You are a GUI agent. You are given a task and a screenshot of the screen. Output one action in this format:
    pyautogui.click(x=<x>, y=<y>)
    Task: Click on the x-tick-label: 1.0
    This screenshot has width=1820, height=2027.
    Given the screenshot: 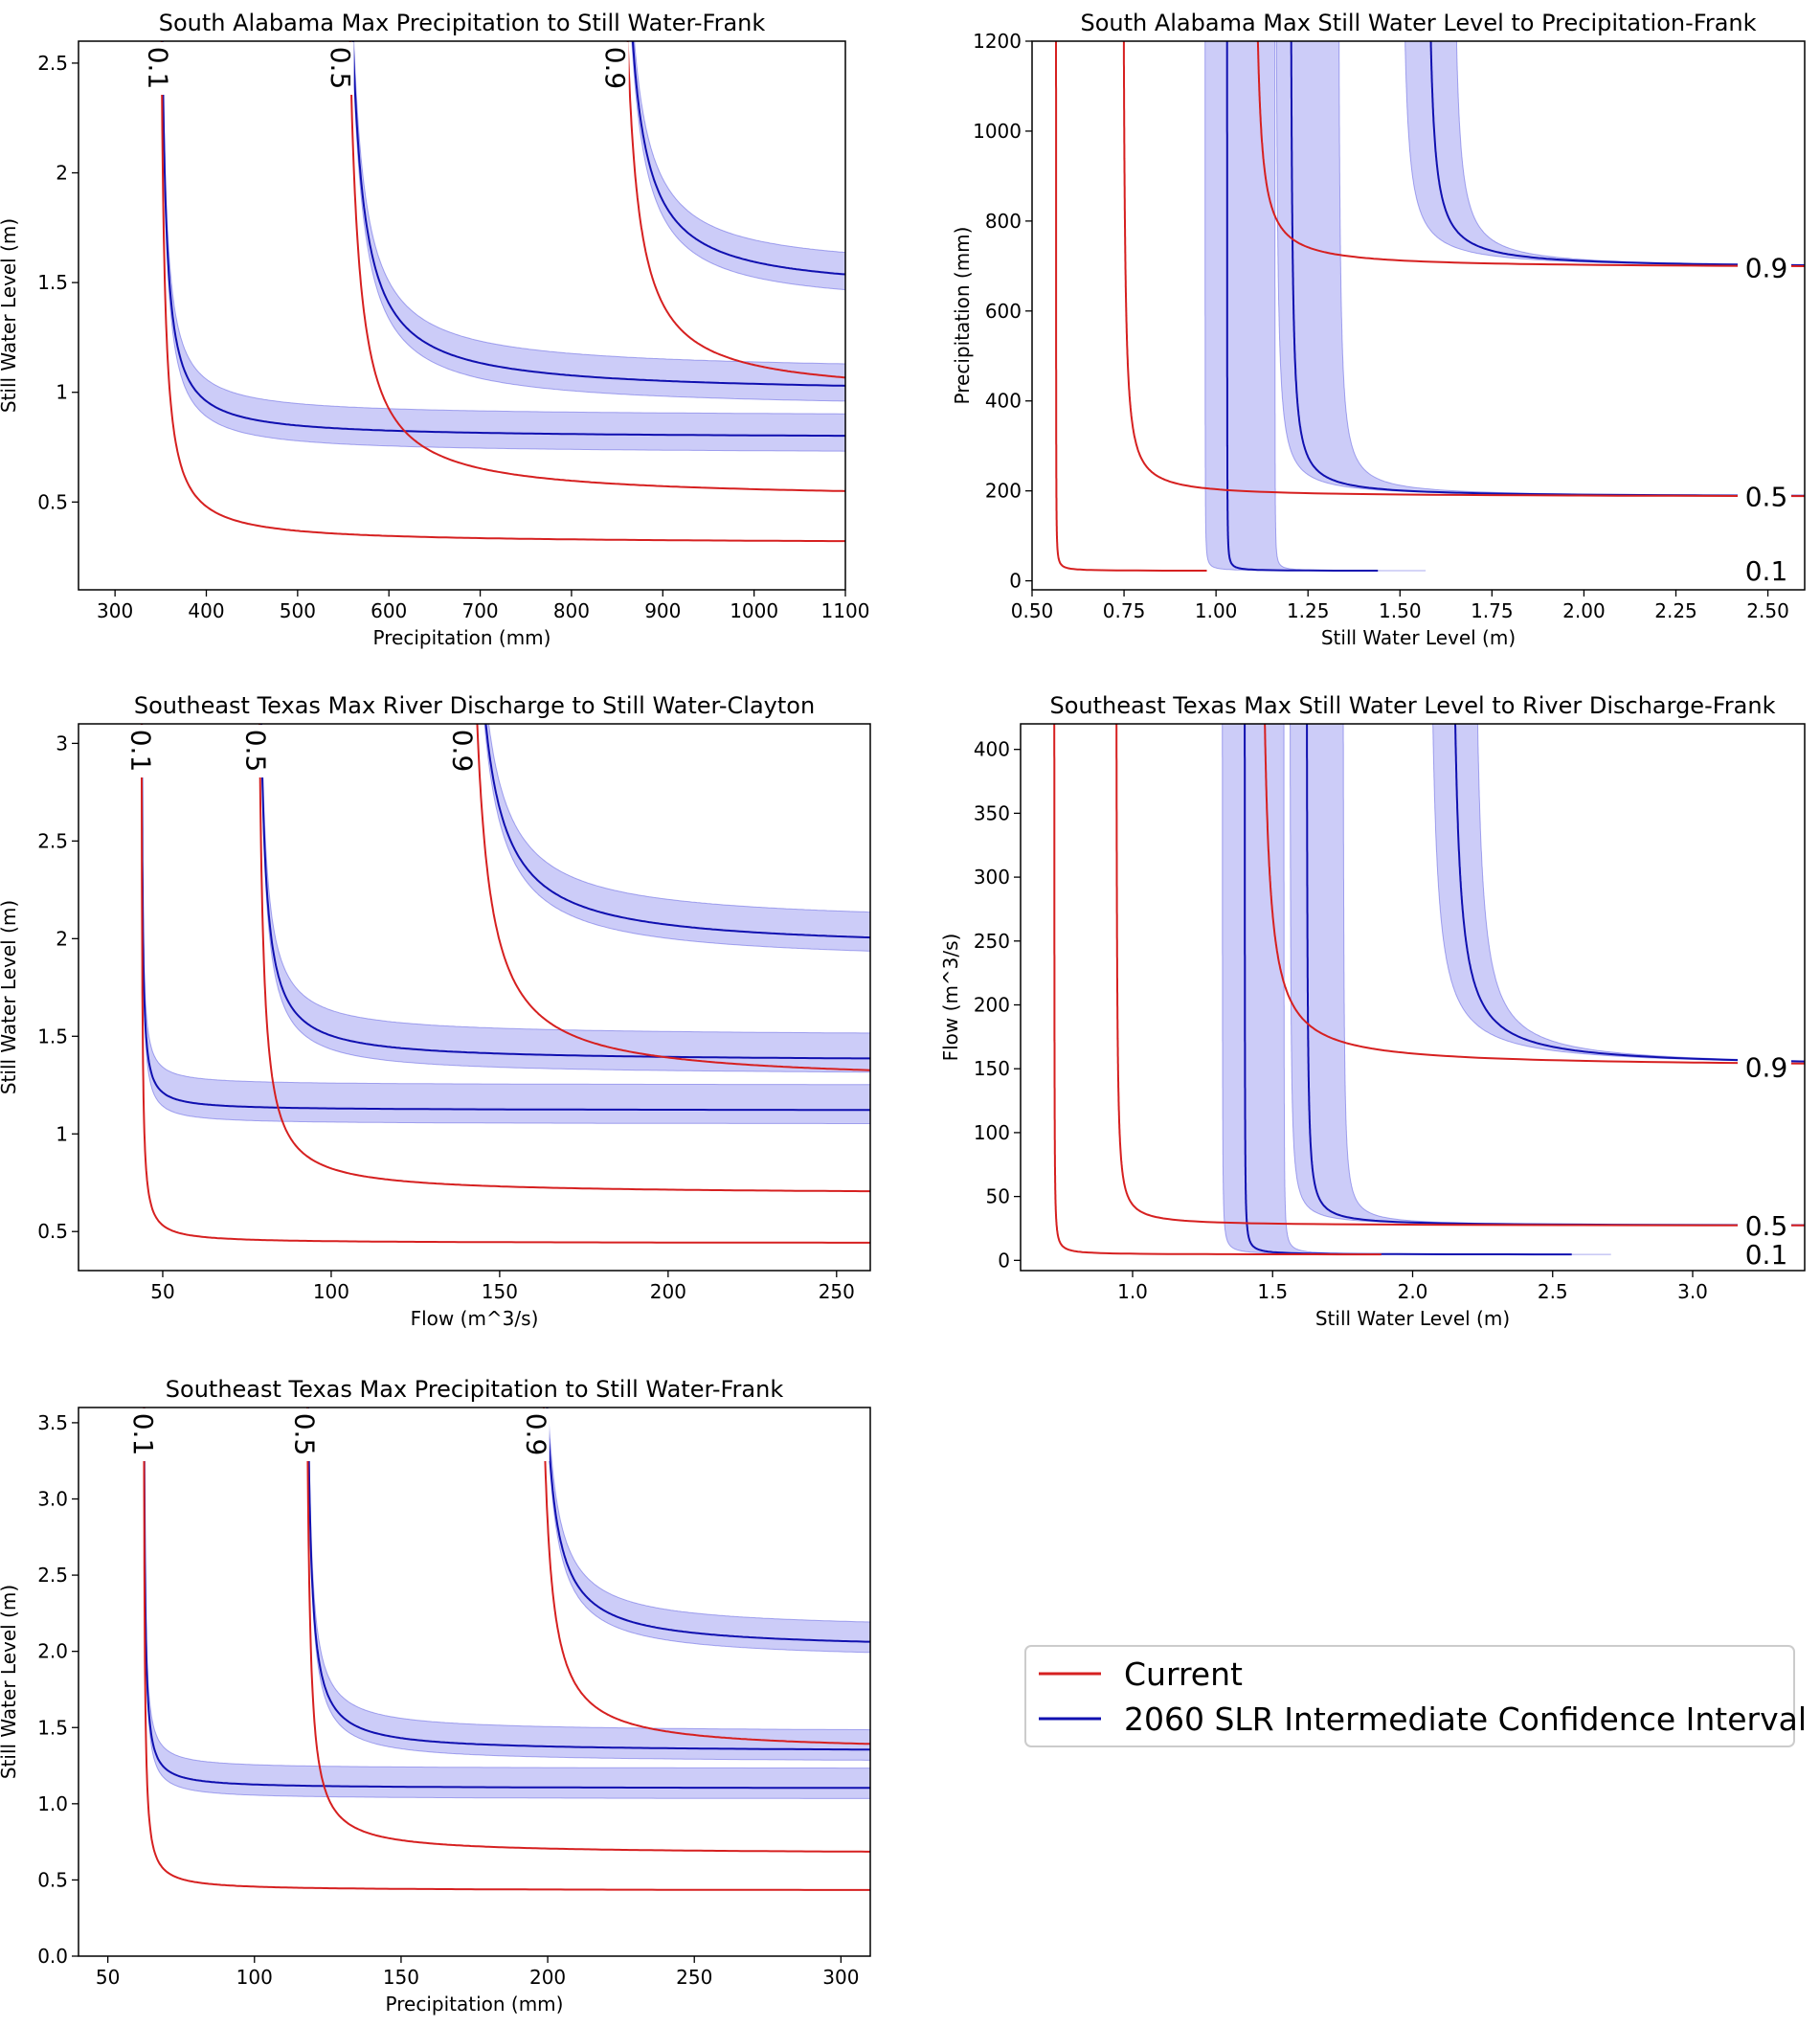 What is the action you would take?
    pyautogui.click(x=1132, y=1291)
    